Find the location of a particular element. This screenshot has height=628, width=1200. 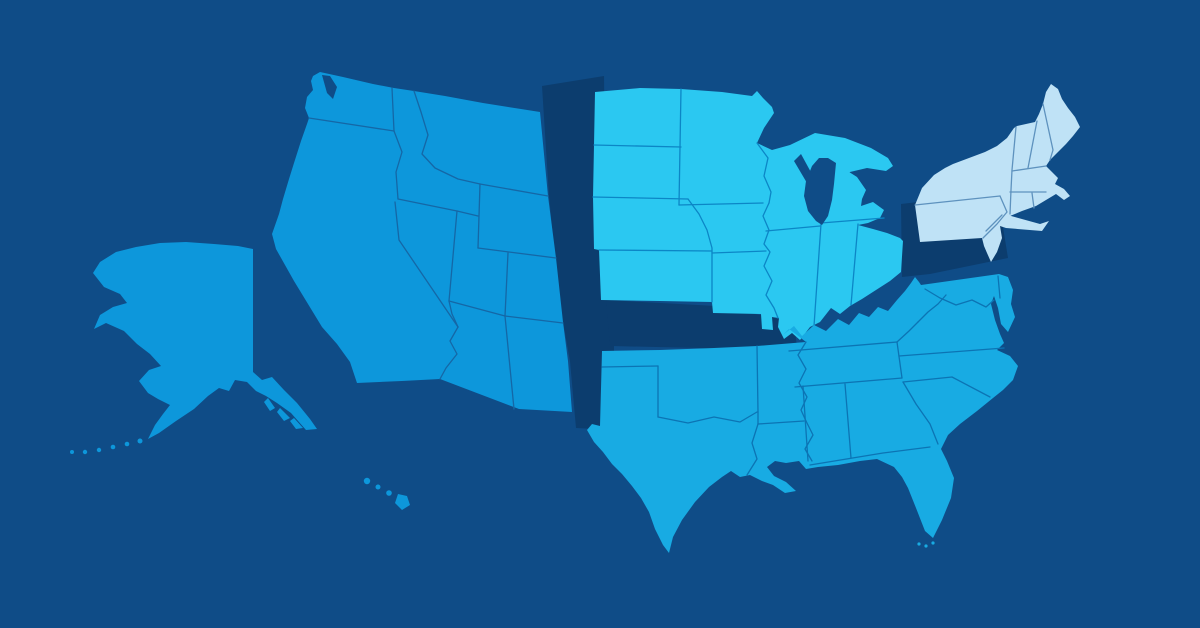

water-overlays is located at coordinates (579, 150).